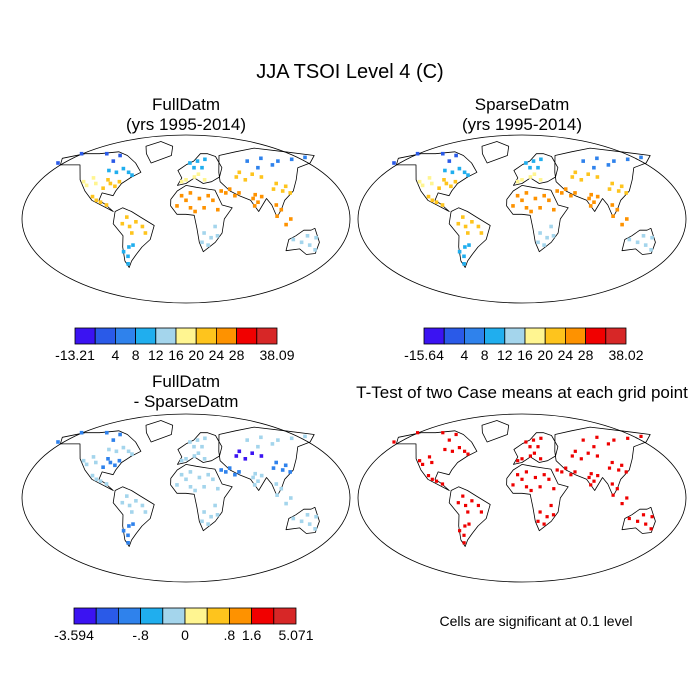  Describe the element at coordinates (424, 355) in the screenshot. I see `colorbar-tick-label: -15.64` at that location.